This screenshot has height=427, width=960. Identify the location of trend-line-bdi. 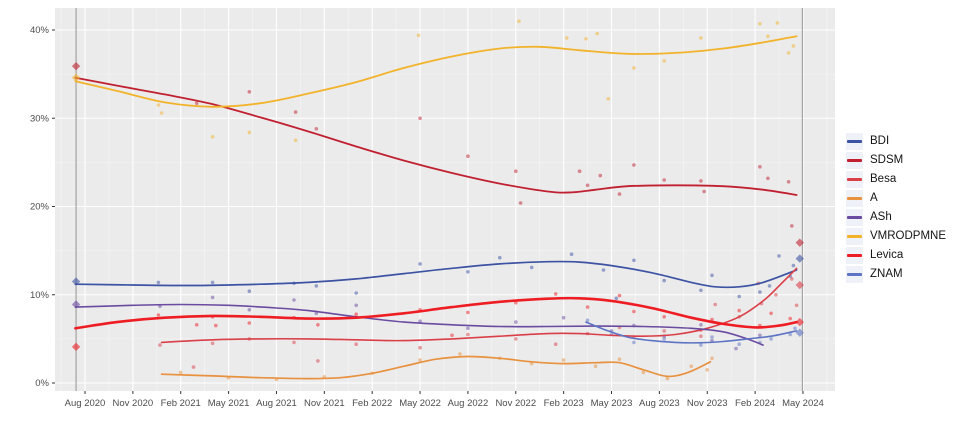
(436, 274).